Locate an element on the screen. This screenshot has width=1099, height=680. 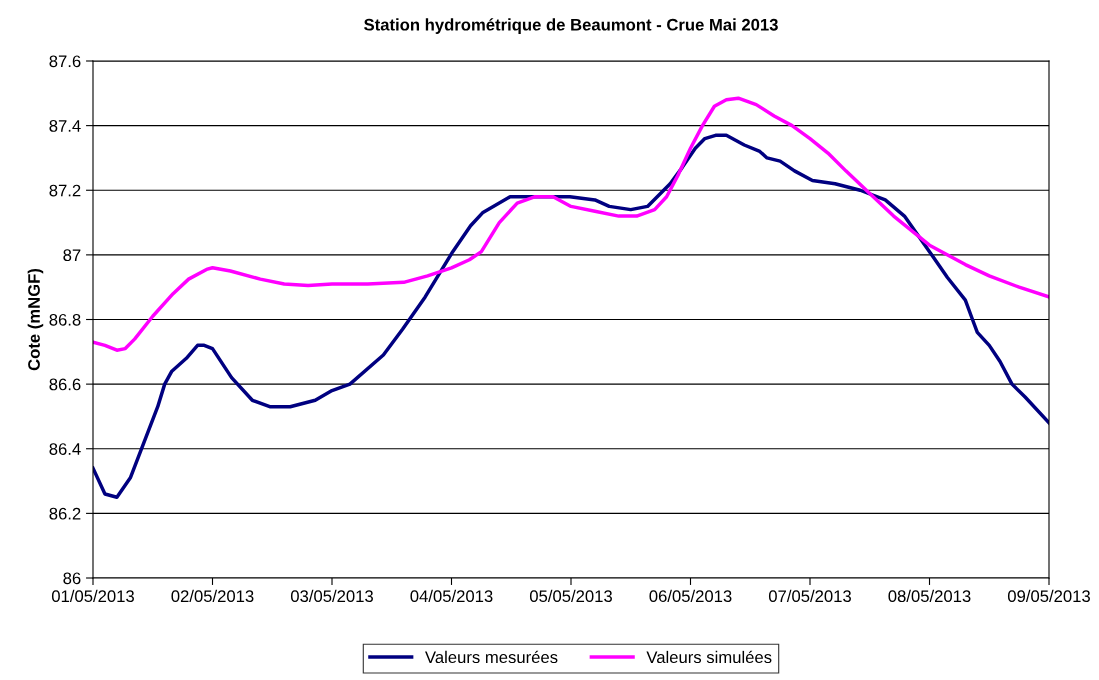
y-tick-label: 87.2 is located at coordinates (65, 190).